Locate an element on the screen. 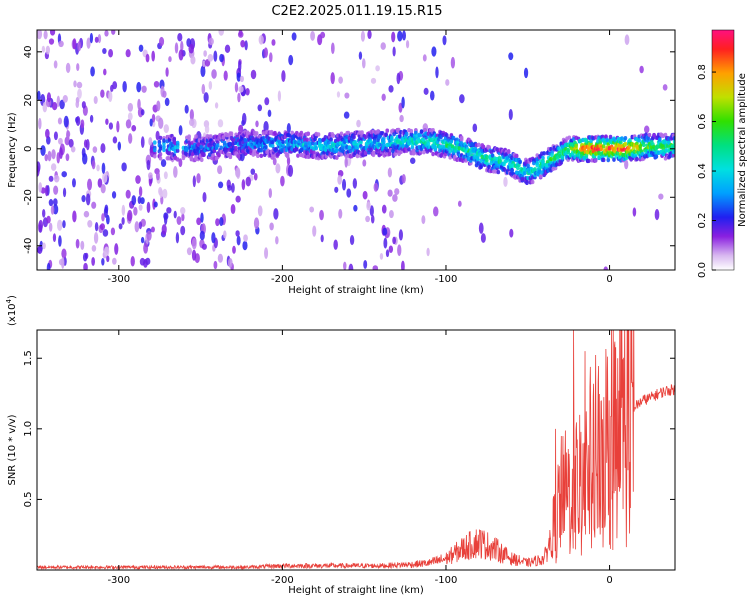 Image resolution: width=750 pixels, height=600 pixels. snr-y-multiplier-exponent: 4 is located at coordinates (9, 300).